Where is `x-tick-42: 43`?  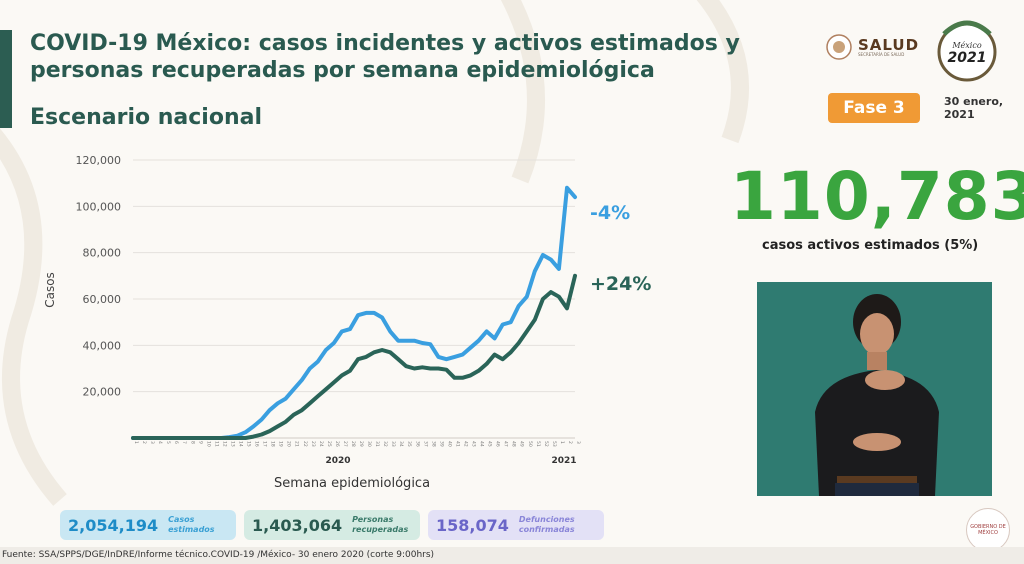 x-tick-42: 43 is located at coordinates (474, 444).